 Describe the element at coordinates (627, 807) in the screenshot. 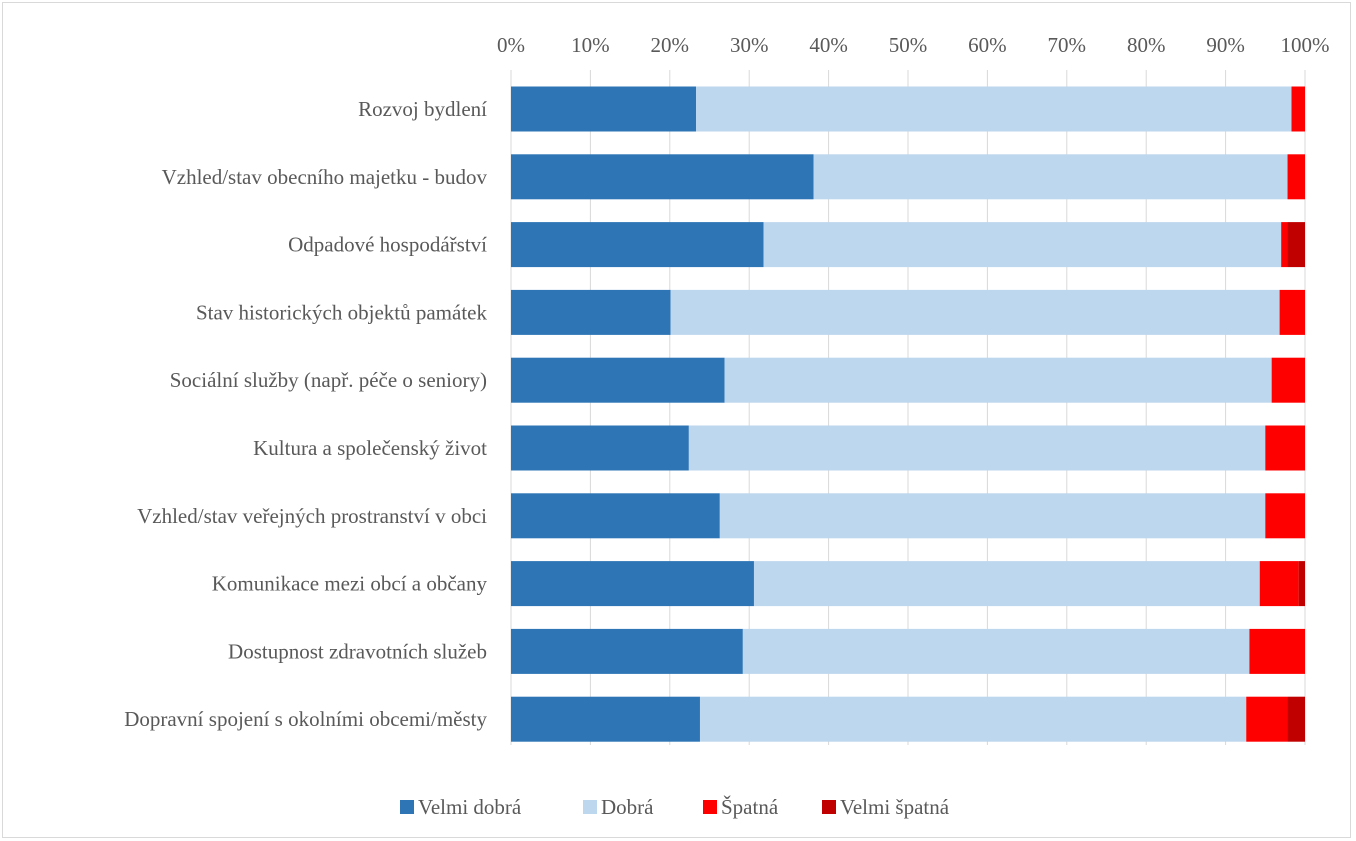

I see `legend-label: Dobrá` at that location.